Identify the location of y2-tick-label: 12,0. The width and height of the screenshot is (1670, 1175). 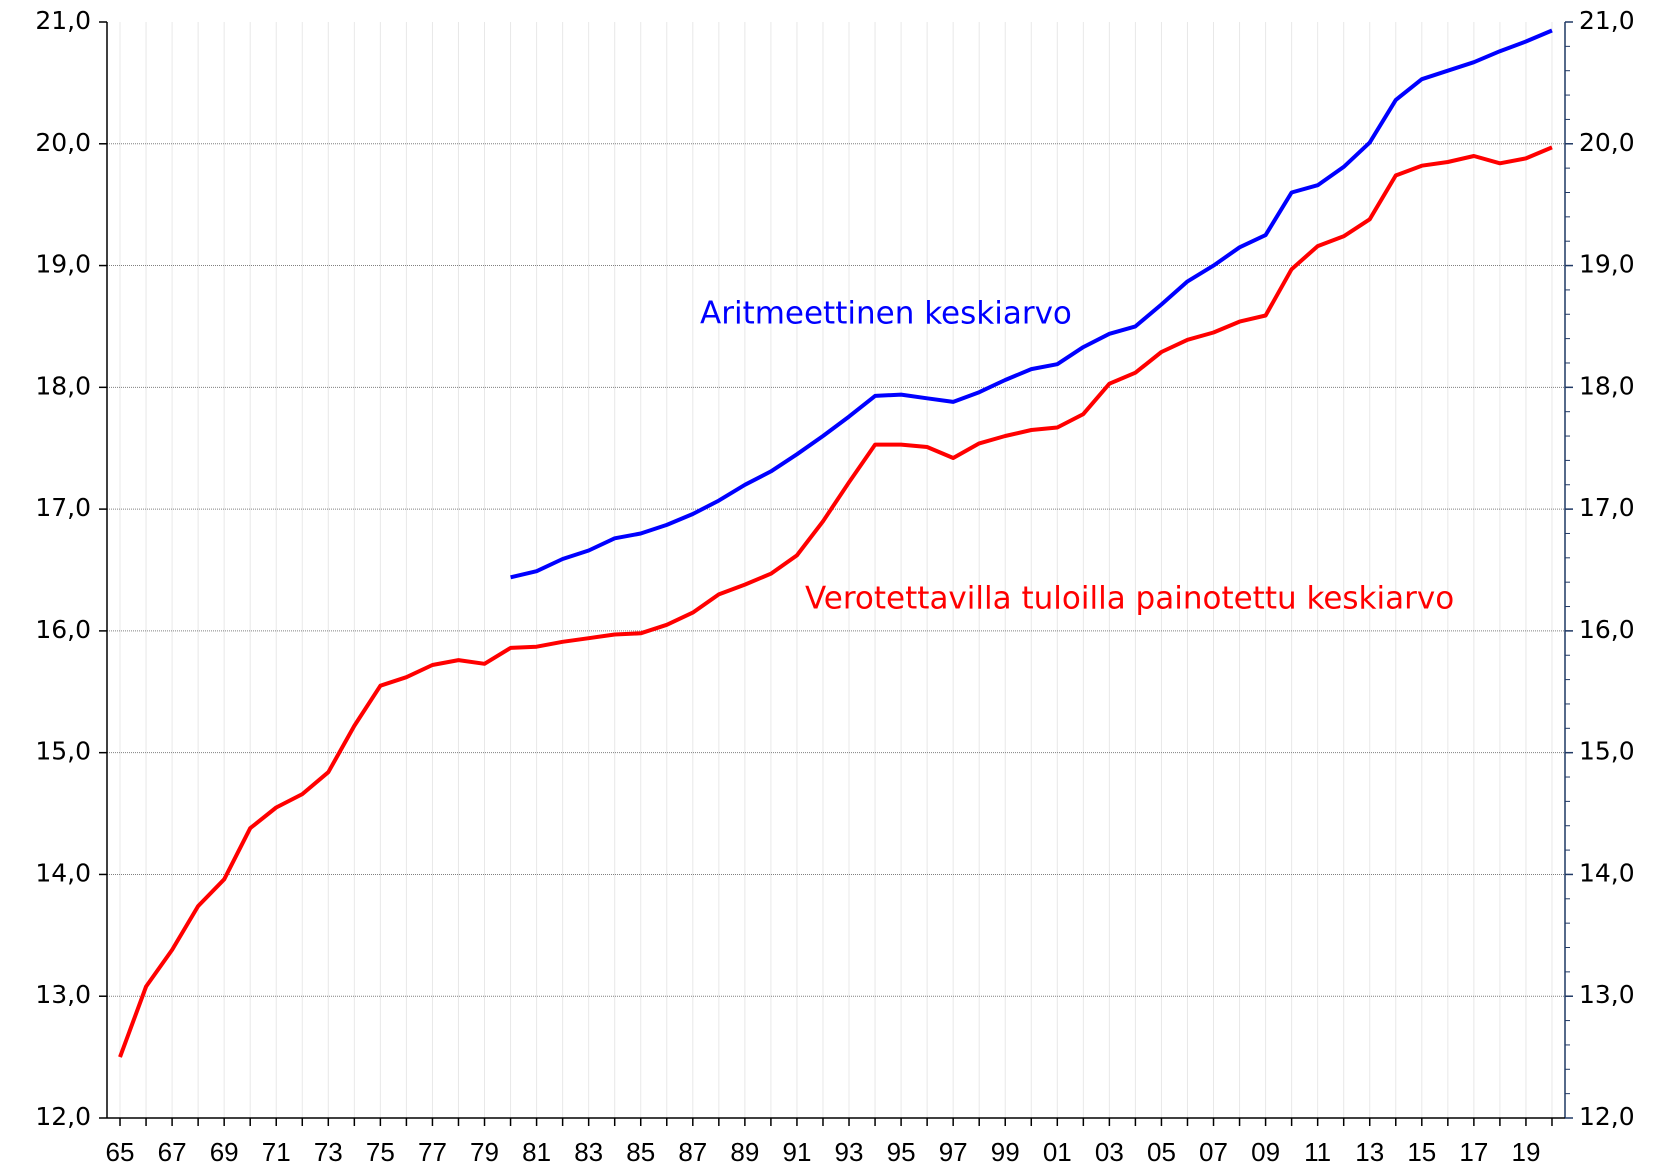
(1607, 1116).